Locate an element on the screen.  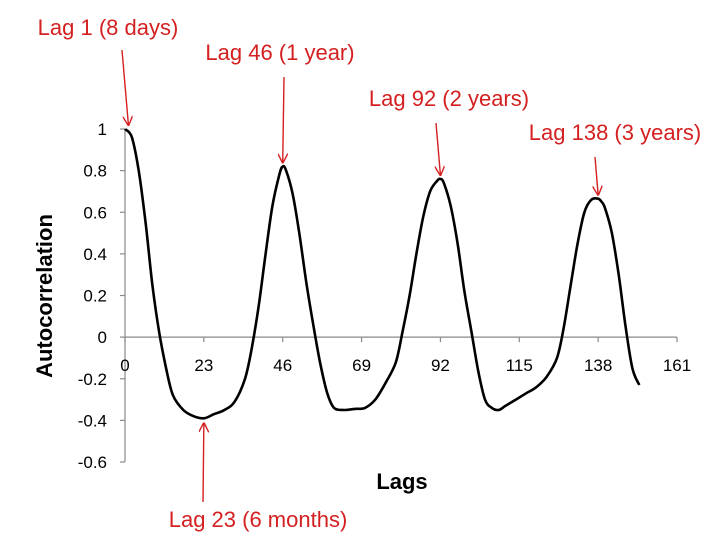
x-tick-label: 115 is located at coordinates (519, 365).